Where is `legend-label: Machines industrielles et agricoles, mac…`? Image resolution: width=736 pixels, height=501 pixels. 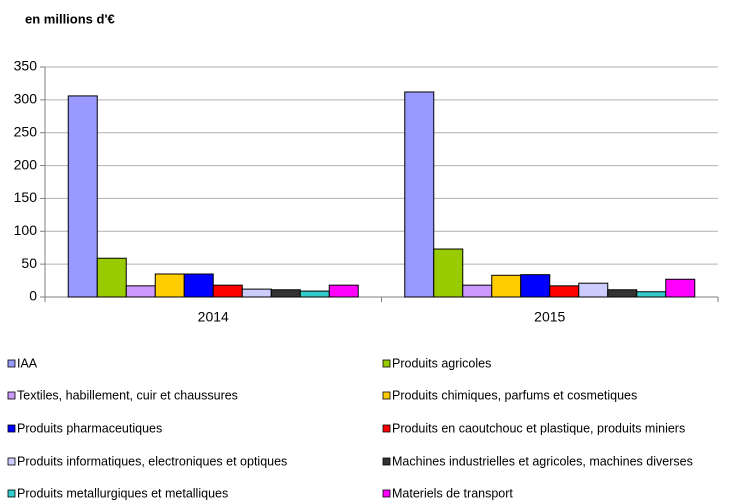 legend-label: Machines industrielles et agricoles, mac… is located at coordinates (542, 461).